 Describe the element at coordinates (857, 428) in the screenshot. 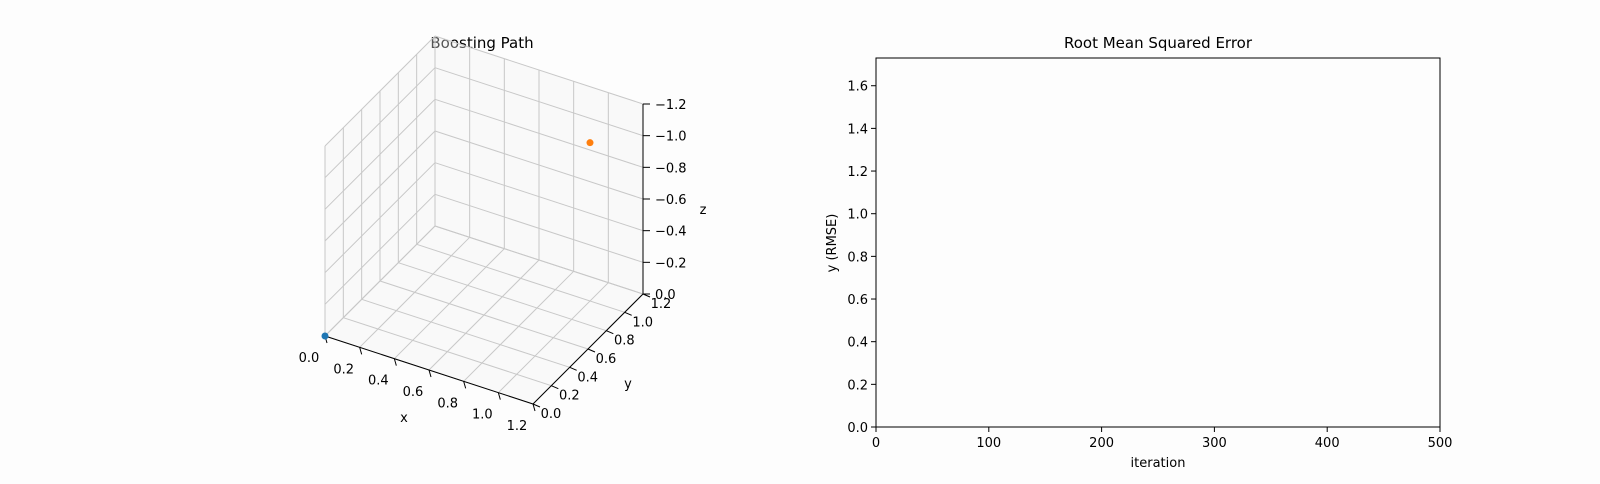

I see `rmse-y-tick-label: 0.0` at that location.